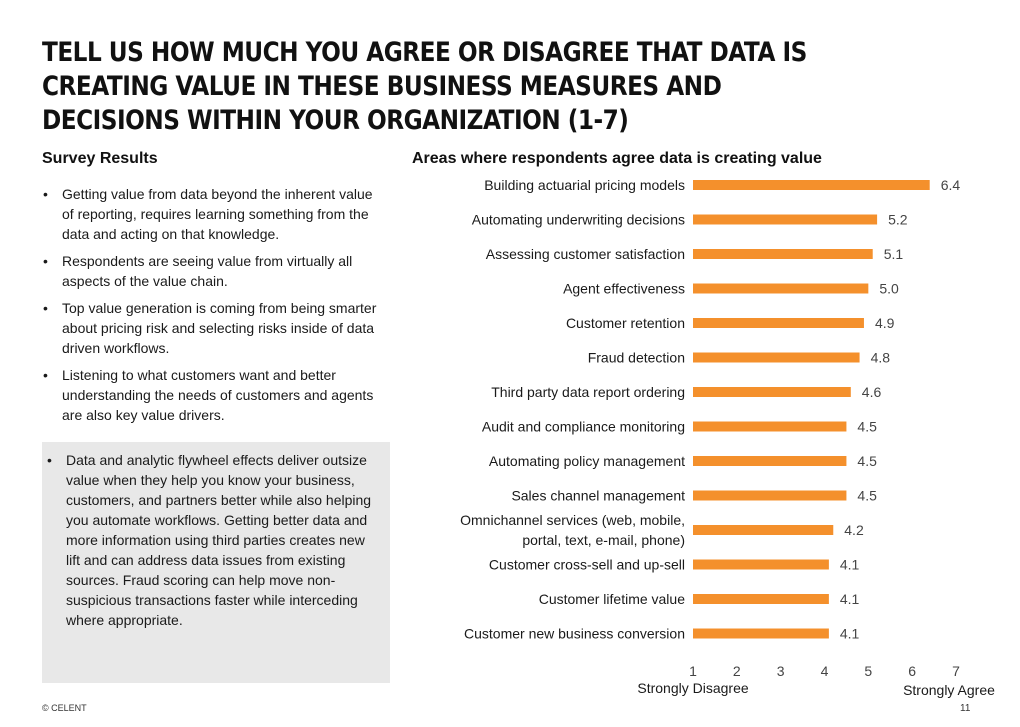 This screenshot has width=1020, height=727. Describe the element at coordinates (584, 185) in the screenshot. I see `category-label-1: Building actuarial pricing models` at that location.